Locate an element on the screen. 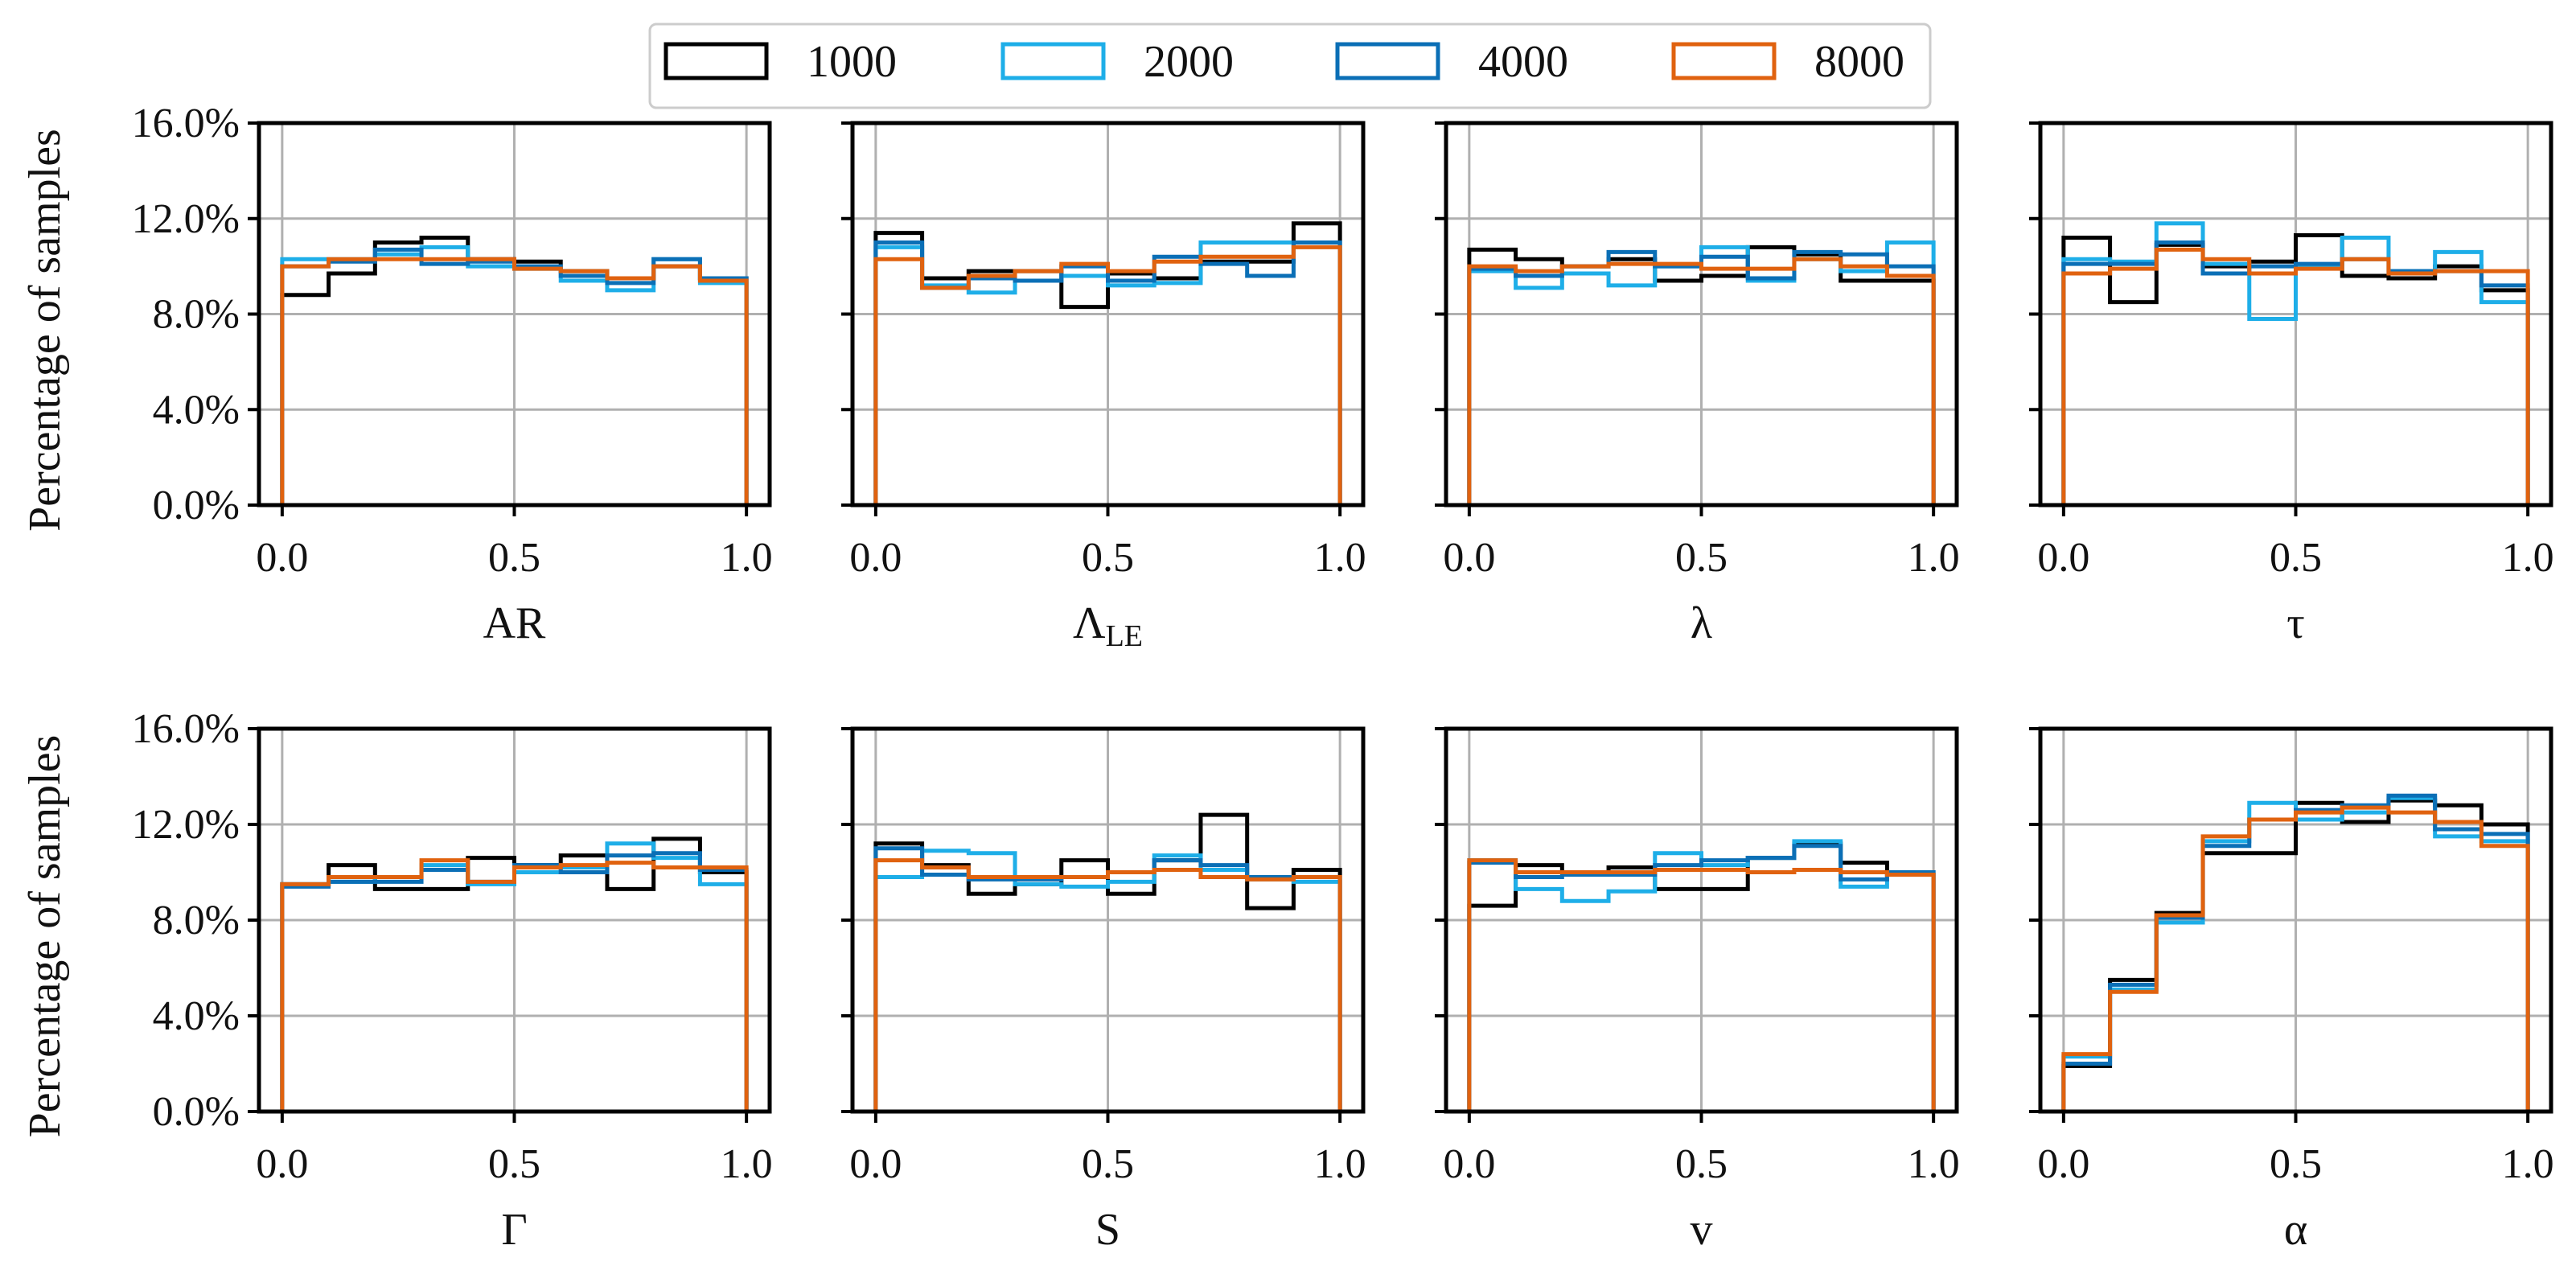  legend: 1000 2000 4000 8000 is located at coordinates (1290, 66).